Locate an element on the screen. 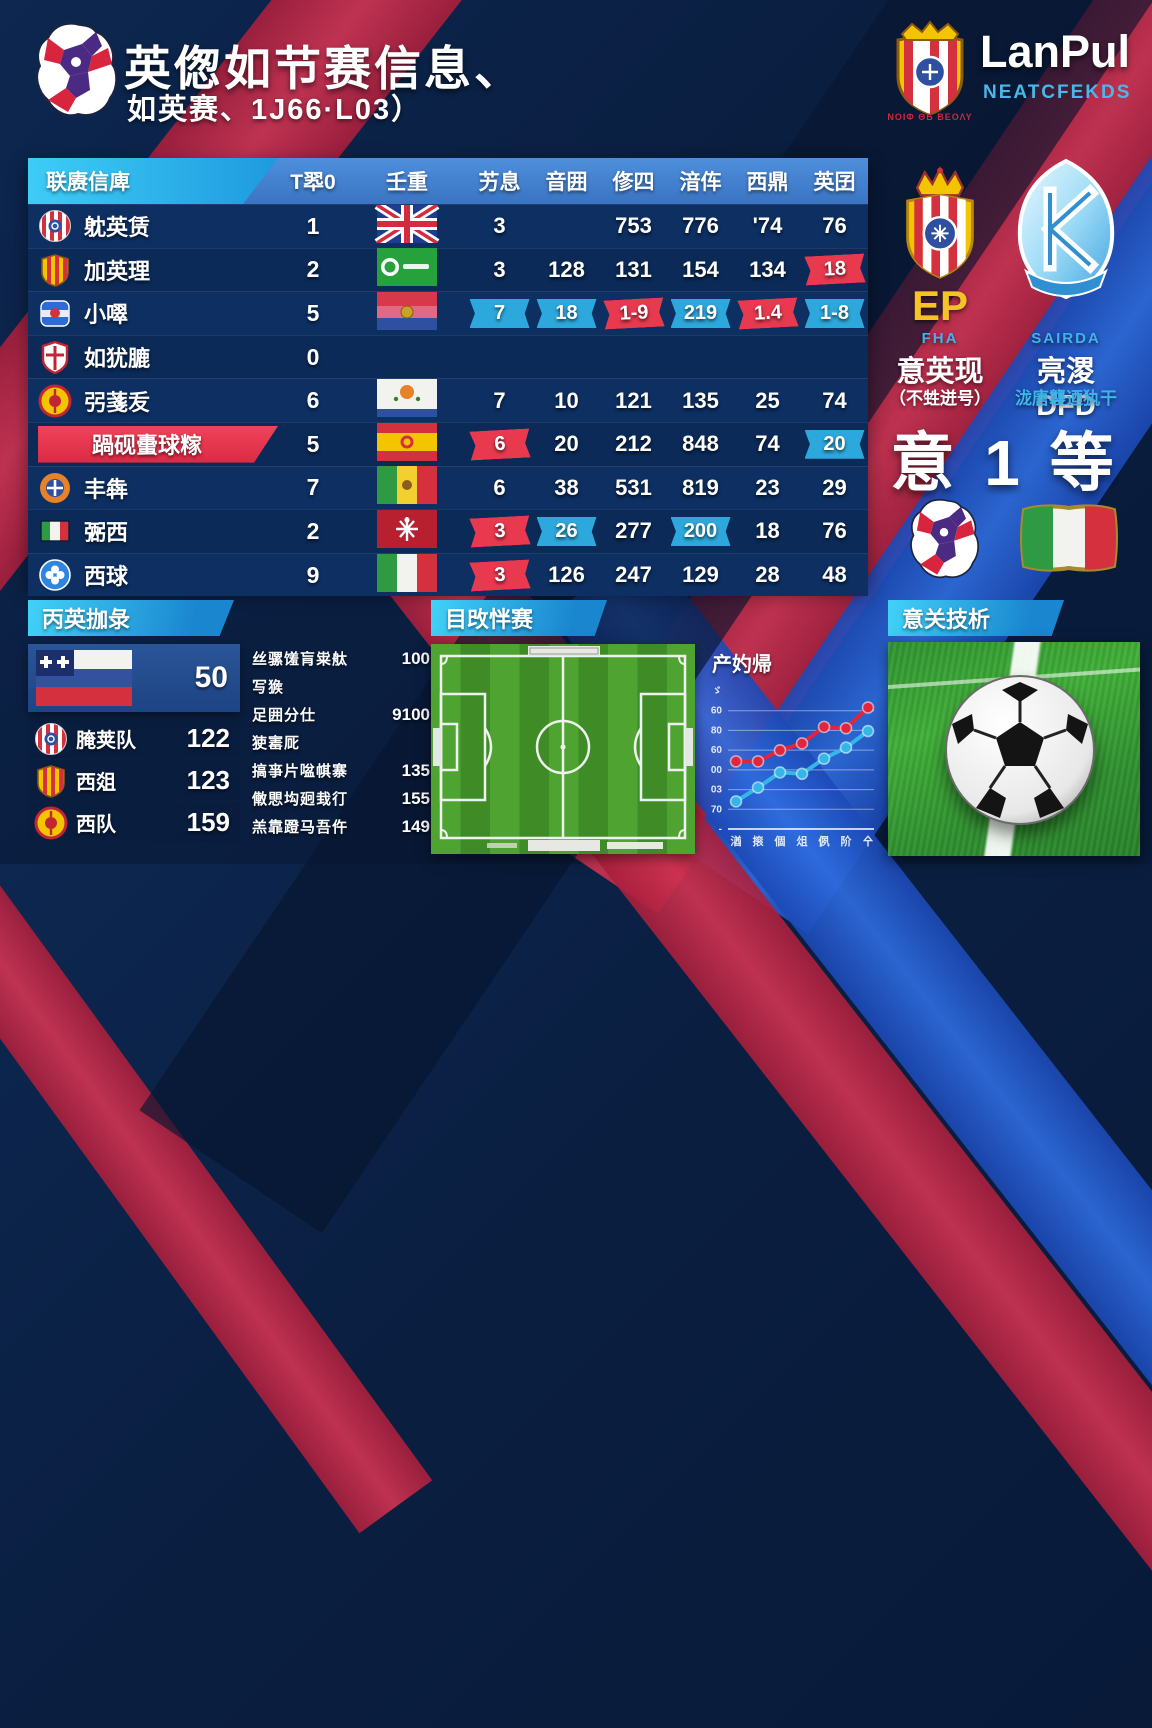 Image resolution: width=1152 pixels, height=1728 pixels. stat-cell: 212 is located at coordinates (633, 444).